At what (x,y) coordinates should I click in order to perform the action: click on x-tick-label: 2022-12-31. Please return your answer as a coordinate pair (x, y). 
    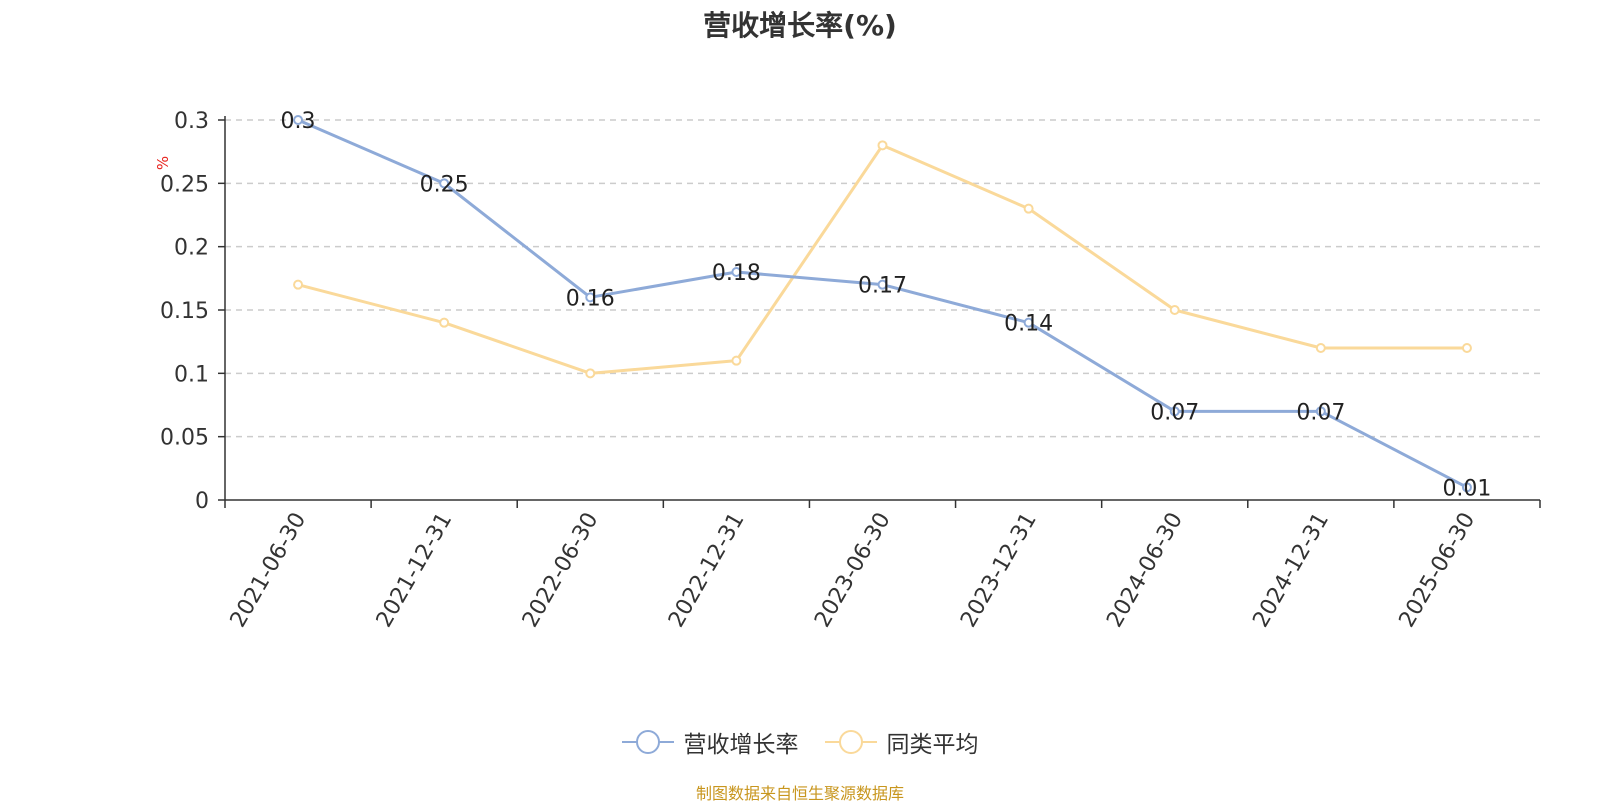
    Looking at the image, I should click on (707, 570).